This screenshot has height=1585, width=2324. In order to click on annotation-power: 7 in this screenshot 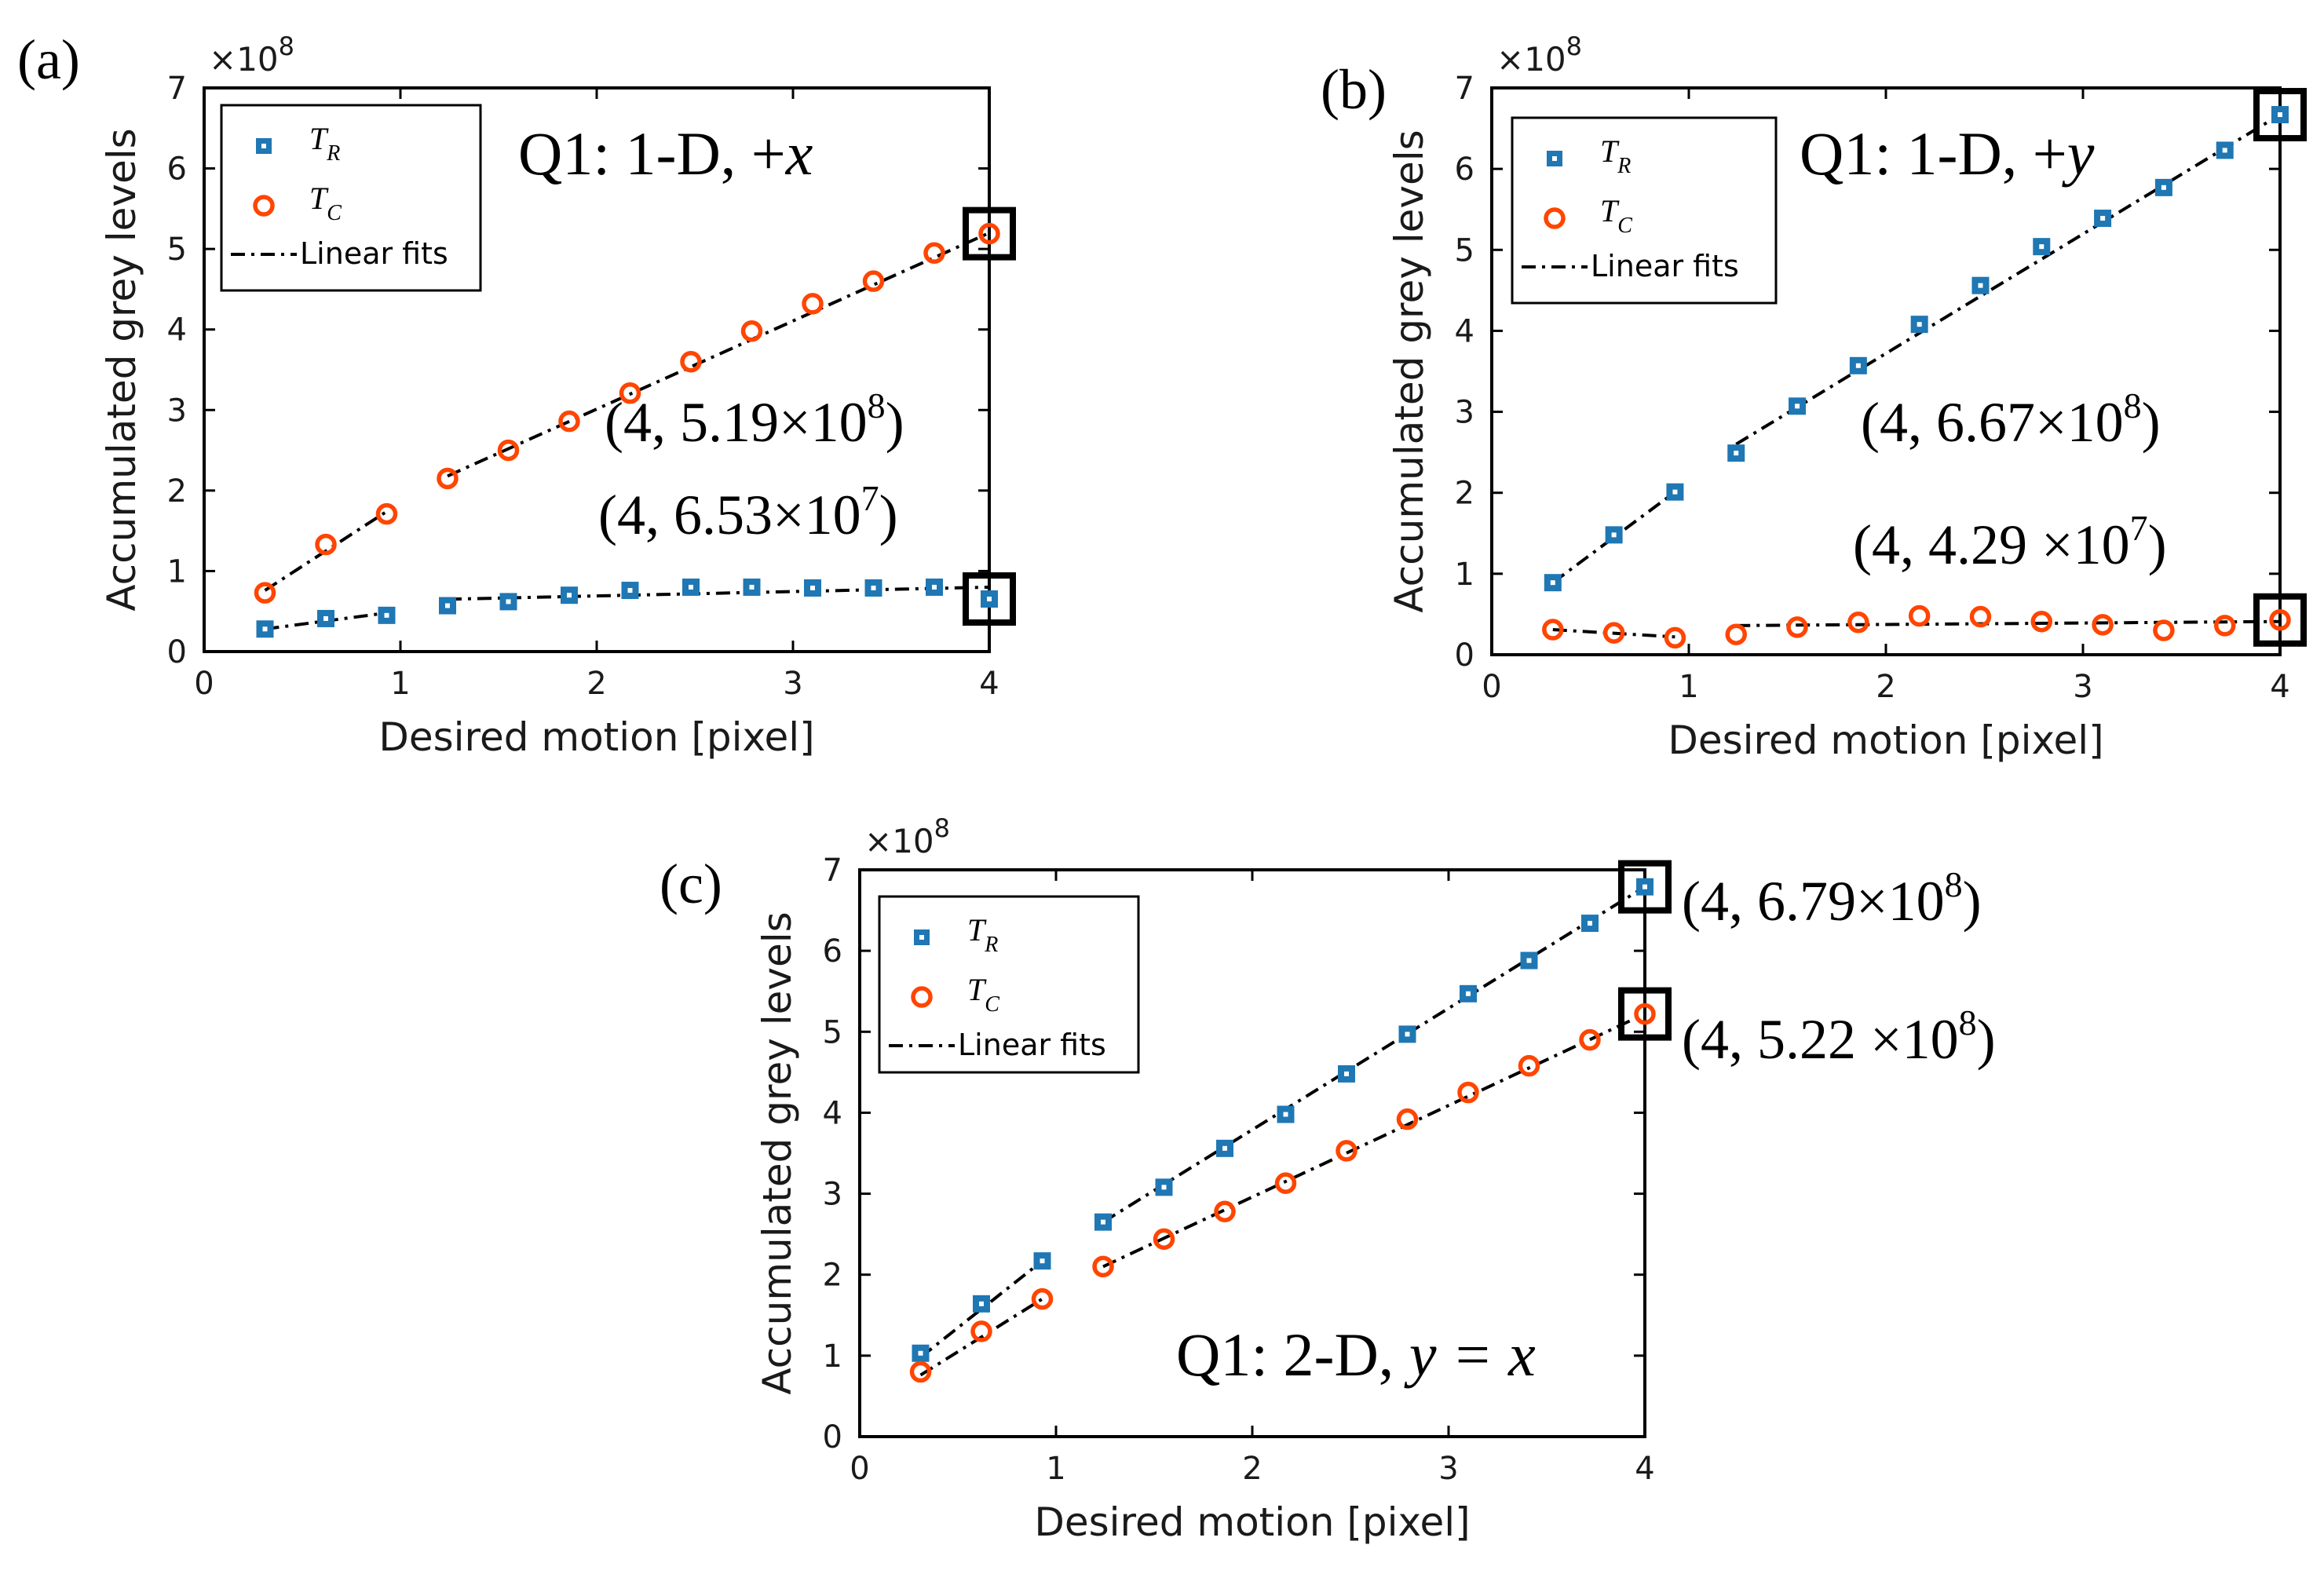, I will do `click(870, 498)`.